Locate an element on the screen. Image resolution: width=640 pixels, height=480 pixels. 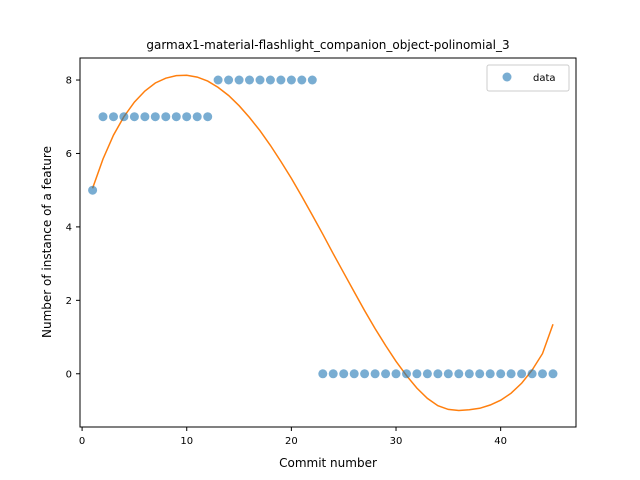
legend-label-data: data is located at coordinates (544, 78).